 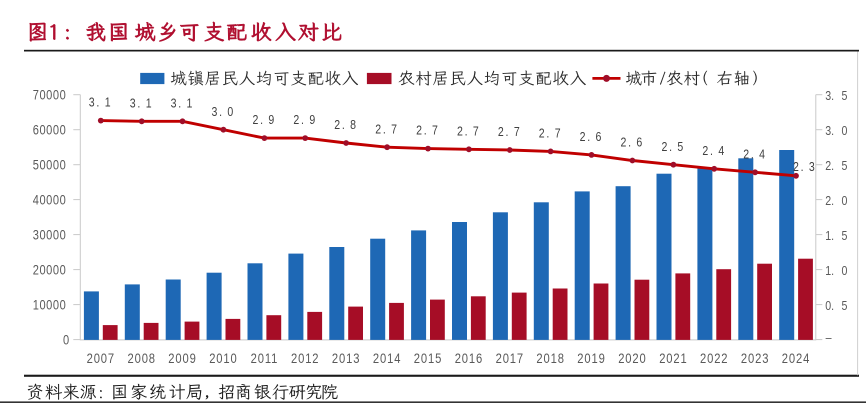 I want to click on svg-text: 2018, so click(x=550, y=358).